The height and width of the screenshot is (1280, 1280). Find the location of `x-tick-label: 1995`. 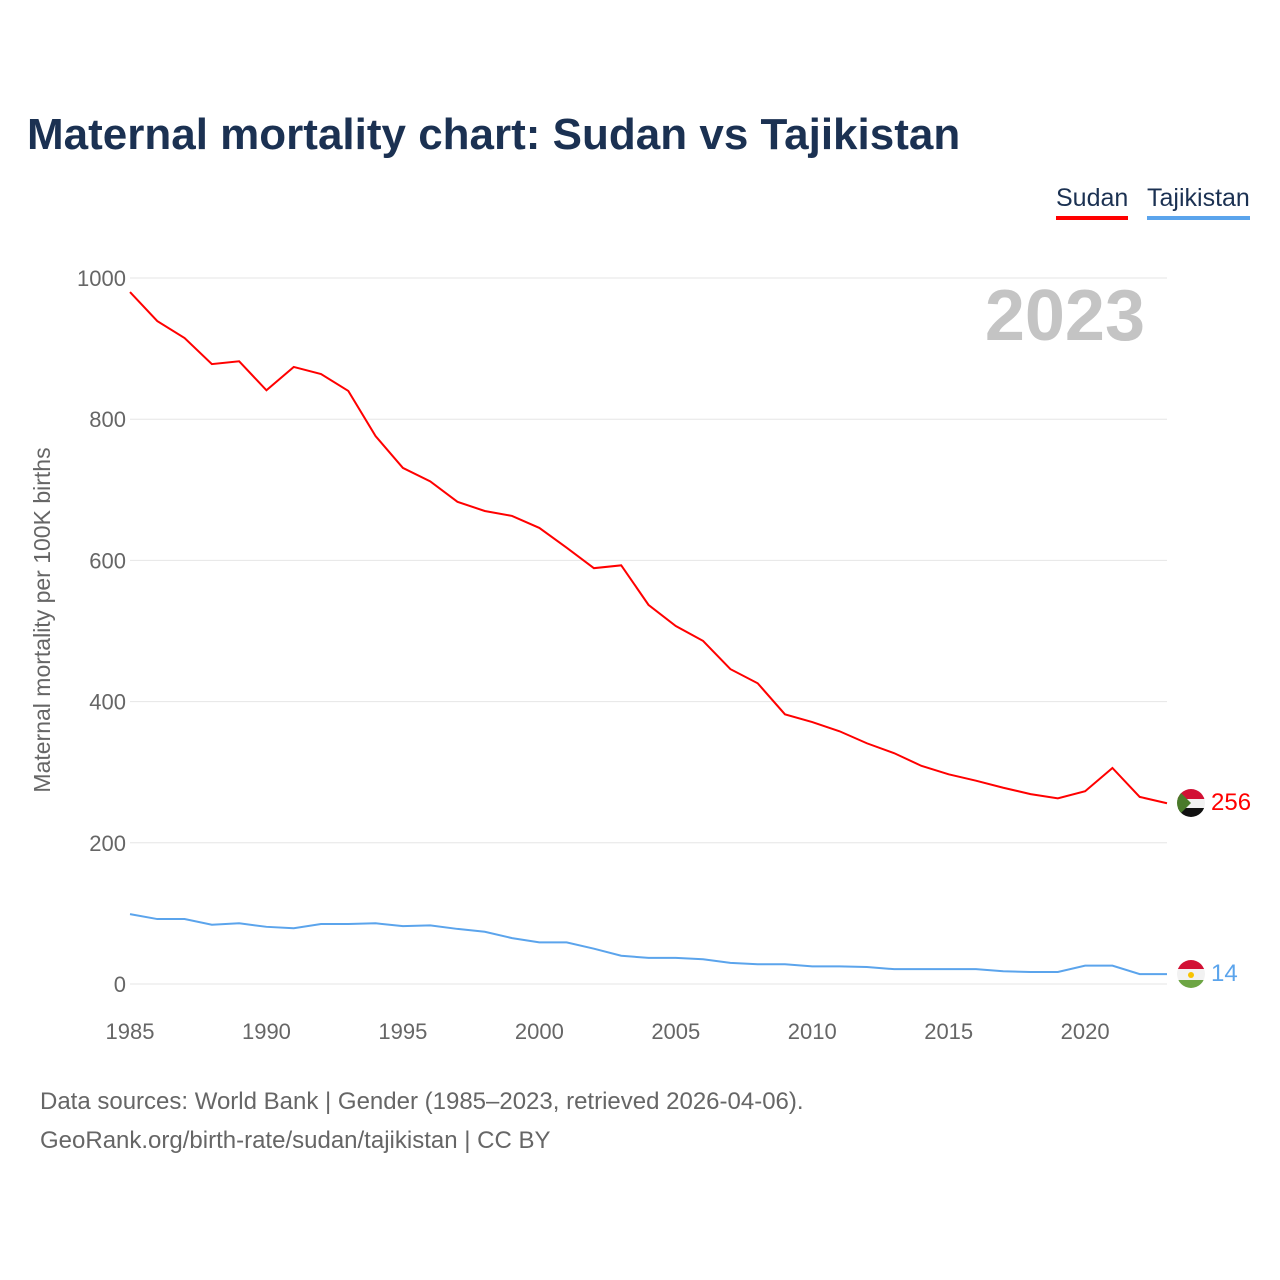

x-tick-label: 1995 is located at coordinates (402, 1031).